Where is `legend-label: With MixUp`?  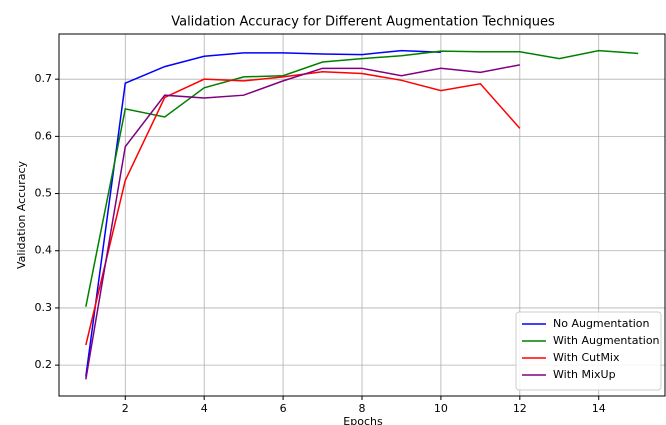
legend-label: With MixUp is located at coordinates (584, 374).